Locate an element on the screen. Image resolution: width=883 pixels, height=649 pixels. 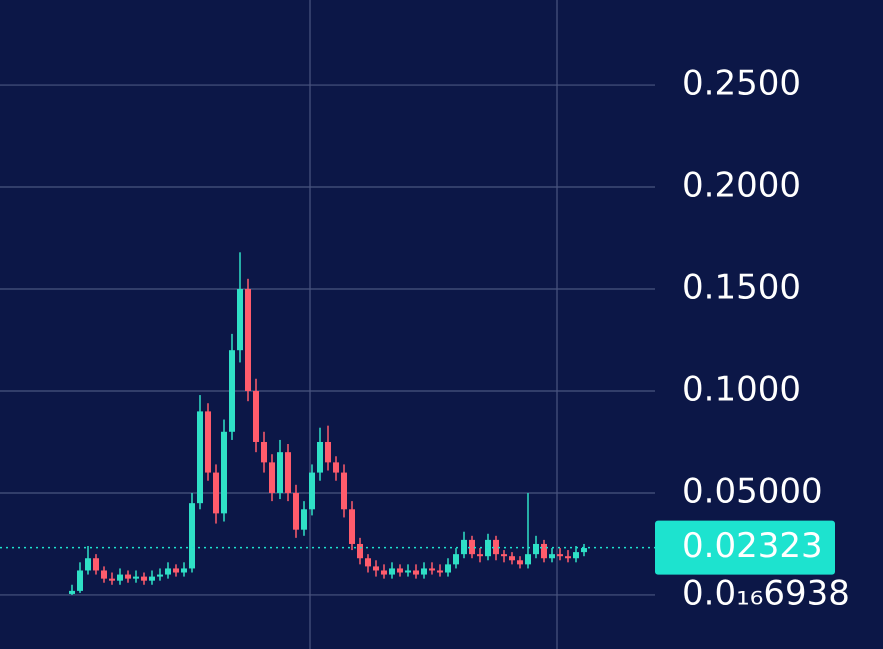
y-tick-label: 0.1500 is located at coordinates (741, 288).